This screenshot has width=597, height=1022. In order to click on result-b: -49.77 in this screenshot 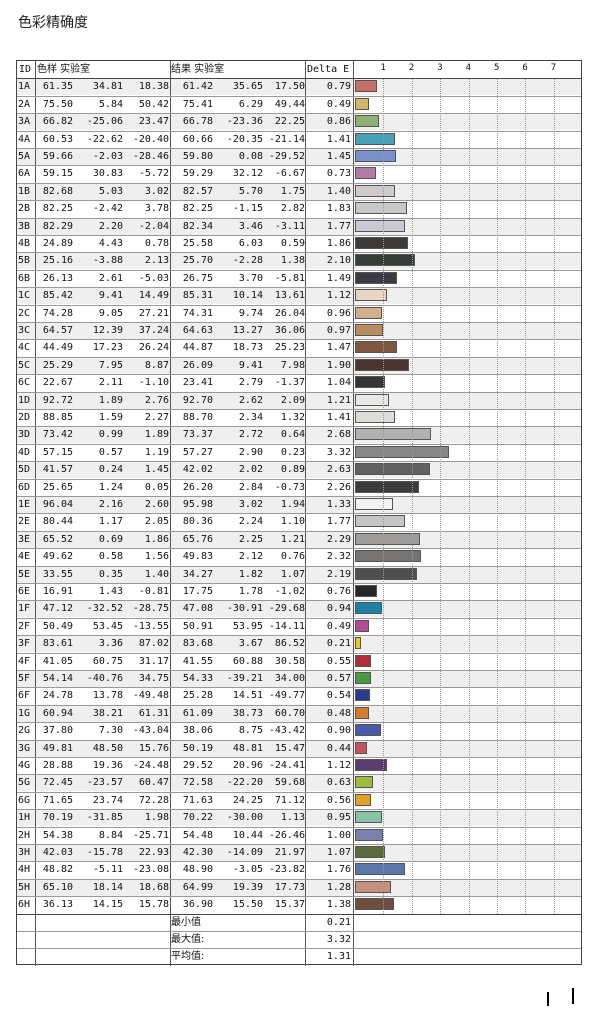, I will do `click(286, 696)`.